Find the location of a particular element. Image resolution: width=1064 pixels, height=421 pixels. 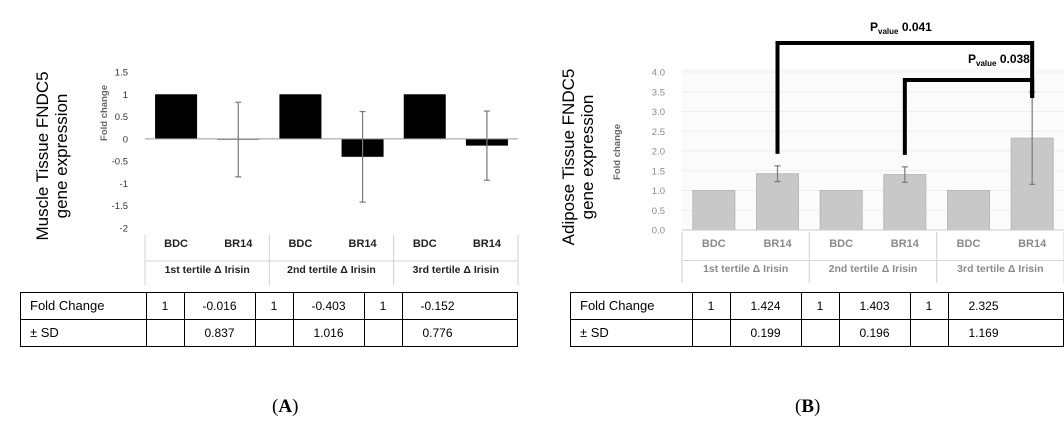

y-tick-label-7: 3.5 is located at coordinates (658, 92).